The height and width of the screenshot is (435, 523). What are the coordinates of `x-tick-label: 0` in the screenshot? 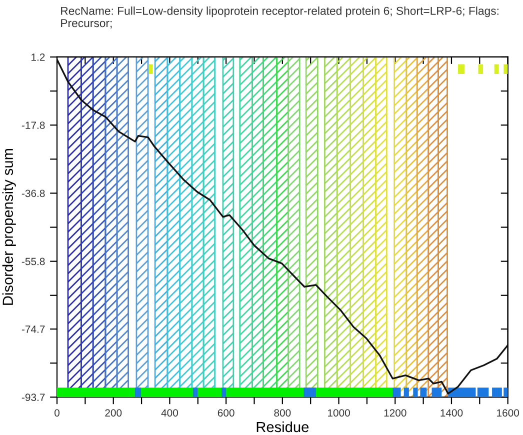 It's located at (57, 413).